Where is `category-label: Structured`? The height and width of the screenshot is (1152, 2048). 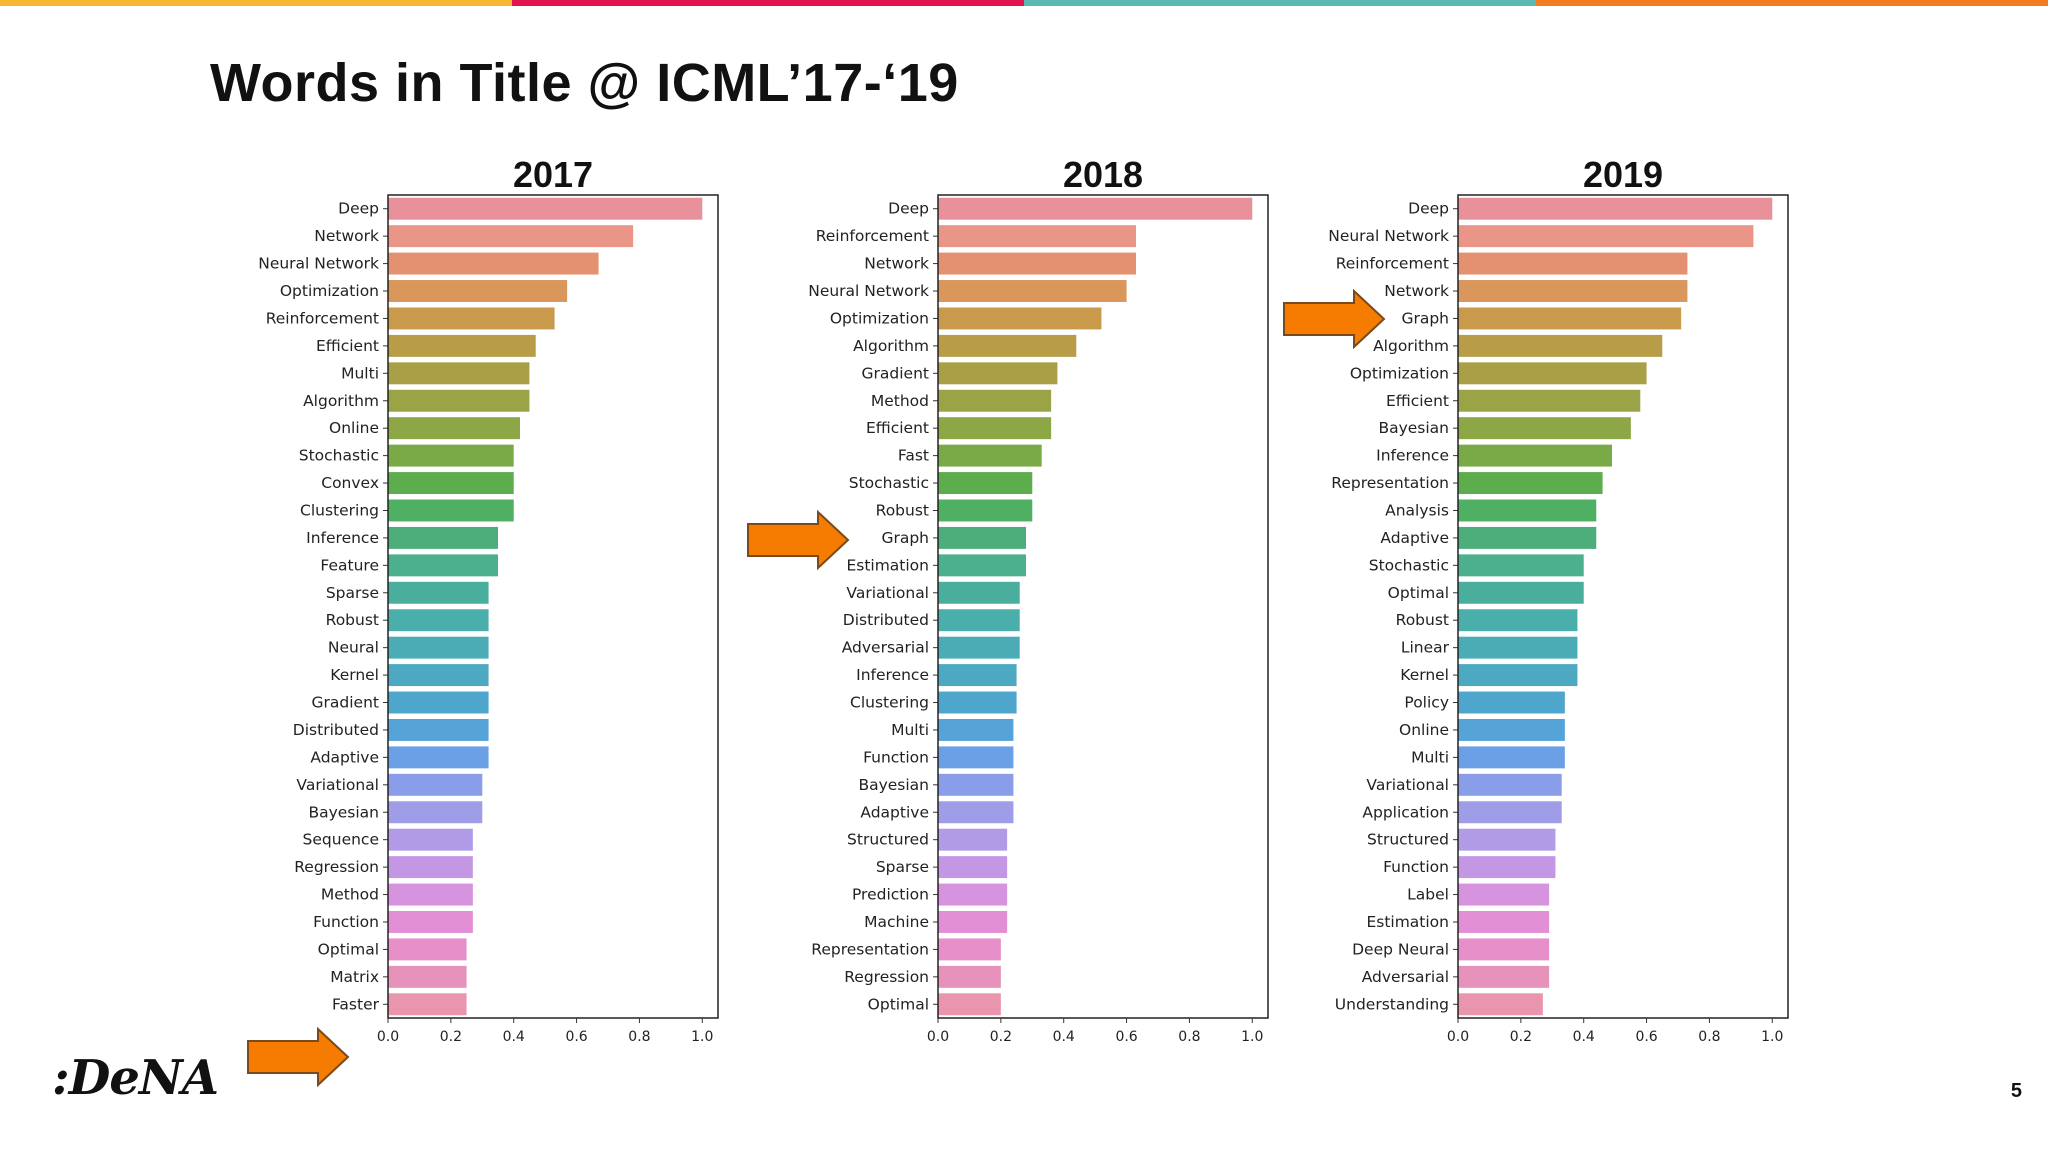
category-label: Structured is located at coordinates (1408, 840).